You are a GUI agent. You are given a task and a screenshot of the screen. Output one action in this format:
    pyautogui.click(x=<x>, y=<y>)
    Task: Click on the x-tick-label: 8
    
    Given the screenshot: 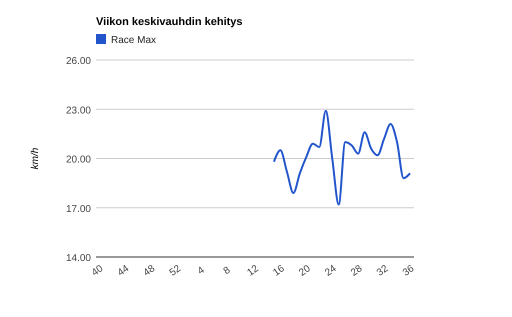 What is the action you would take?
    pyautogui.click(x=227, y=271)
    